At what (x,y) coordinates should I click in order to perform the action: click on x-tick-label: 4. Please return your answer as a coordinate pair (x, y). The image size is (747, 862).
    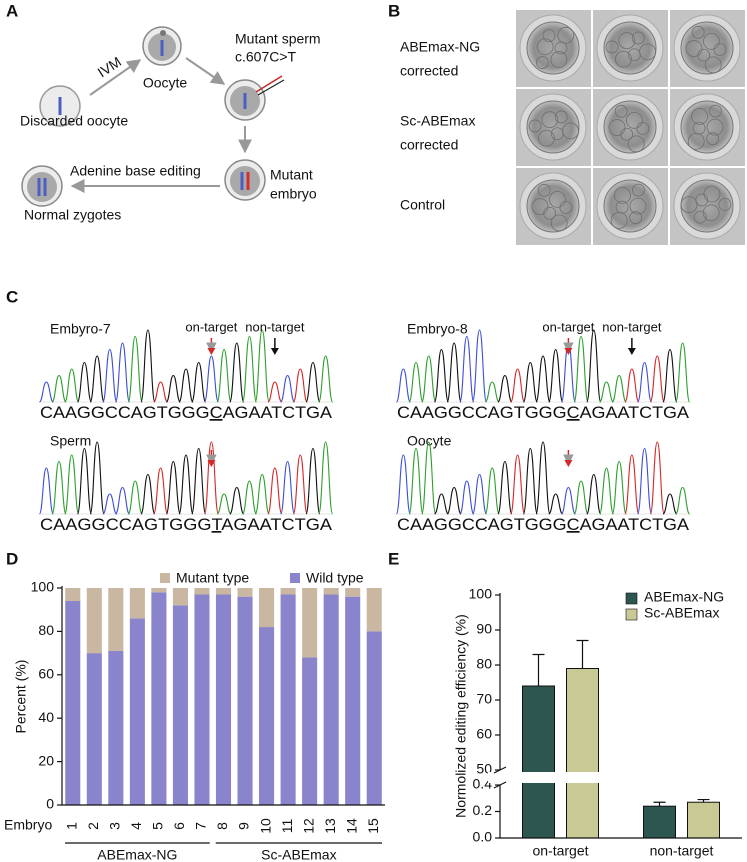
    Looking at the image, I should click on (136, 826).